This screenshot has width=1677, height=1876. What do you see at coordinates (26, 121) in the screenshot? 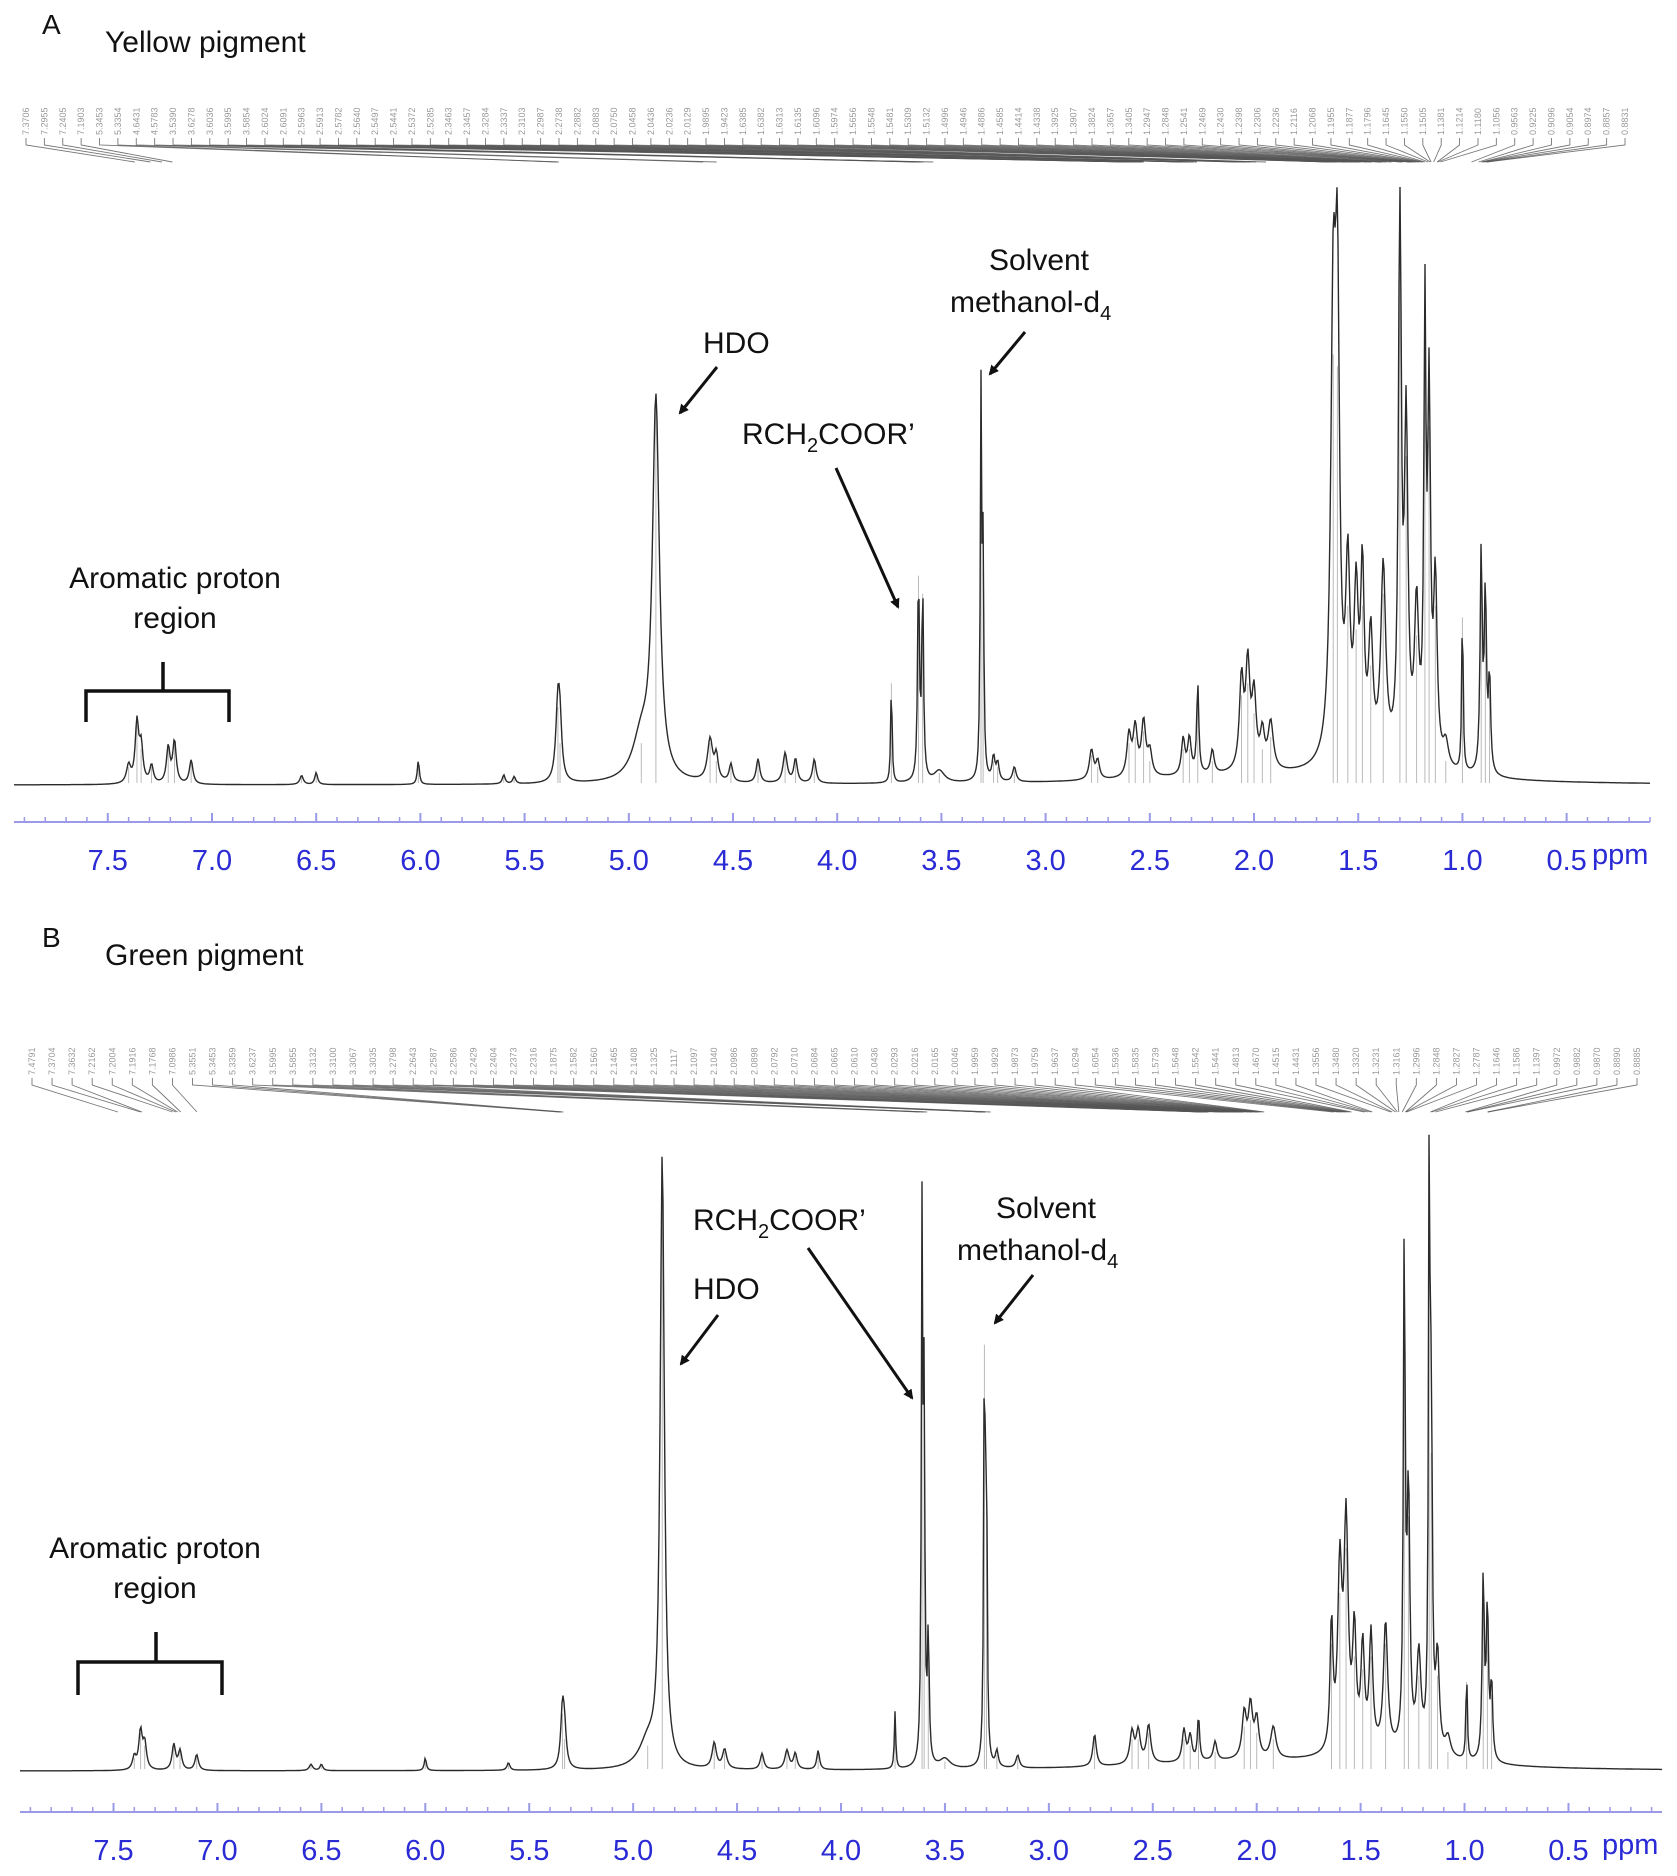
I see `peak-list-label-0: 7.3706` at bounding box center [26, 121].